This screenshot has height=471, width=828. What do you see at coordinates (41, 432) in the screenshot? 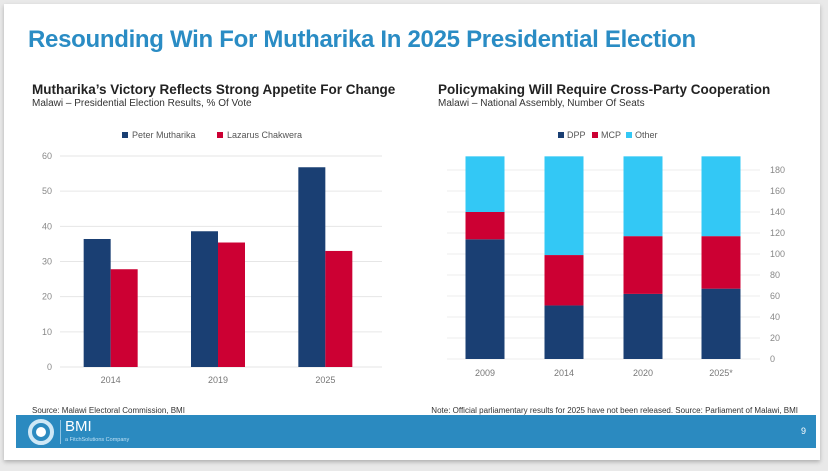
I see `bmi-logo-icon` at bounding box center [41, 432].